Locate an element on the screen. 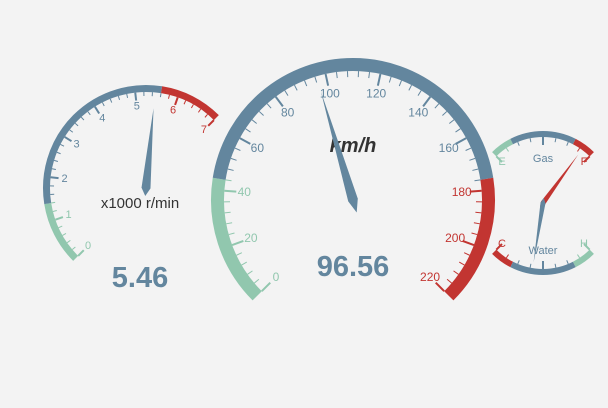  rpm-tick-label: 4 is located at coordinates (102, 119).